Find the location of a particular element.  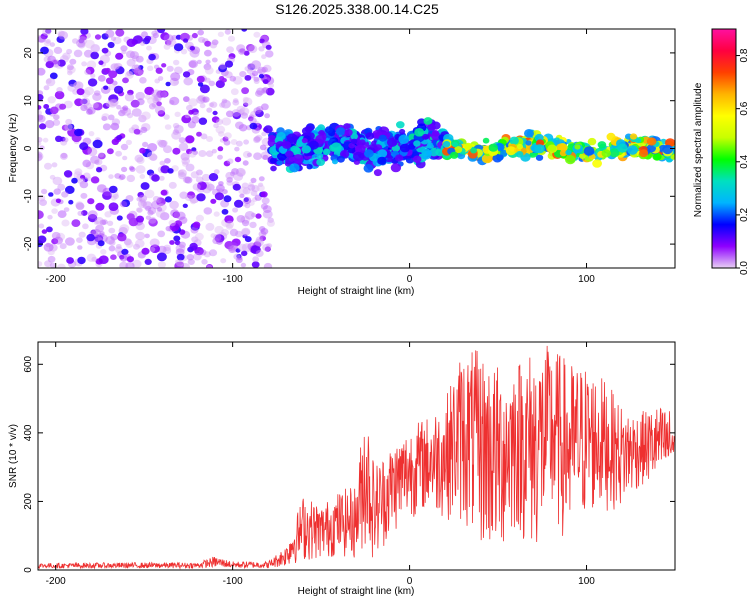

colorbar-tick-label: 0.6 is located at coordinates (744, 108).